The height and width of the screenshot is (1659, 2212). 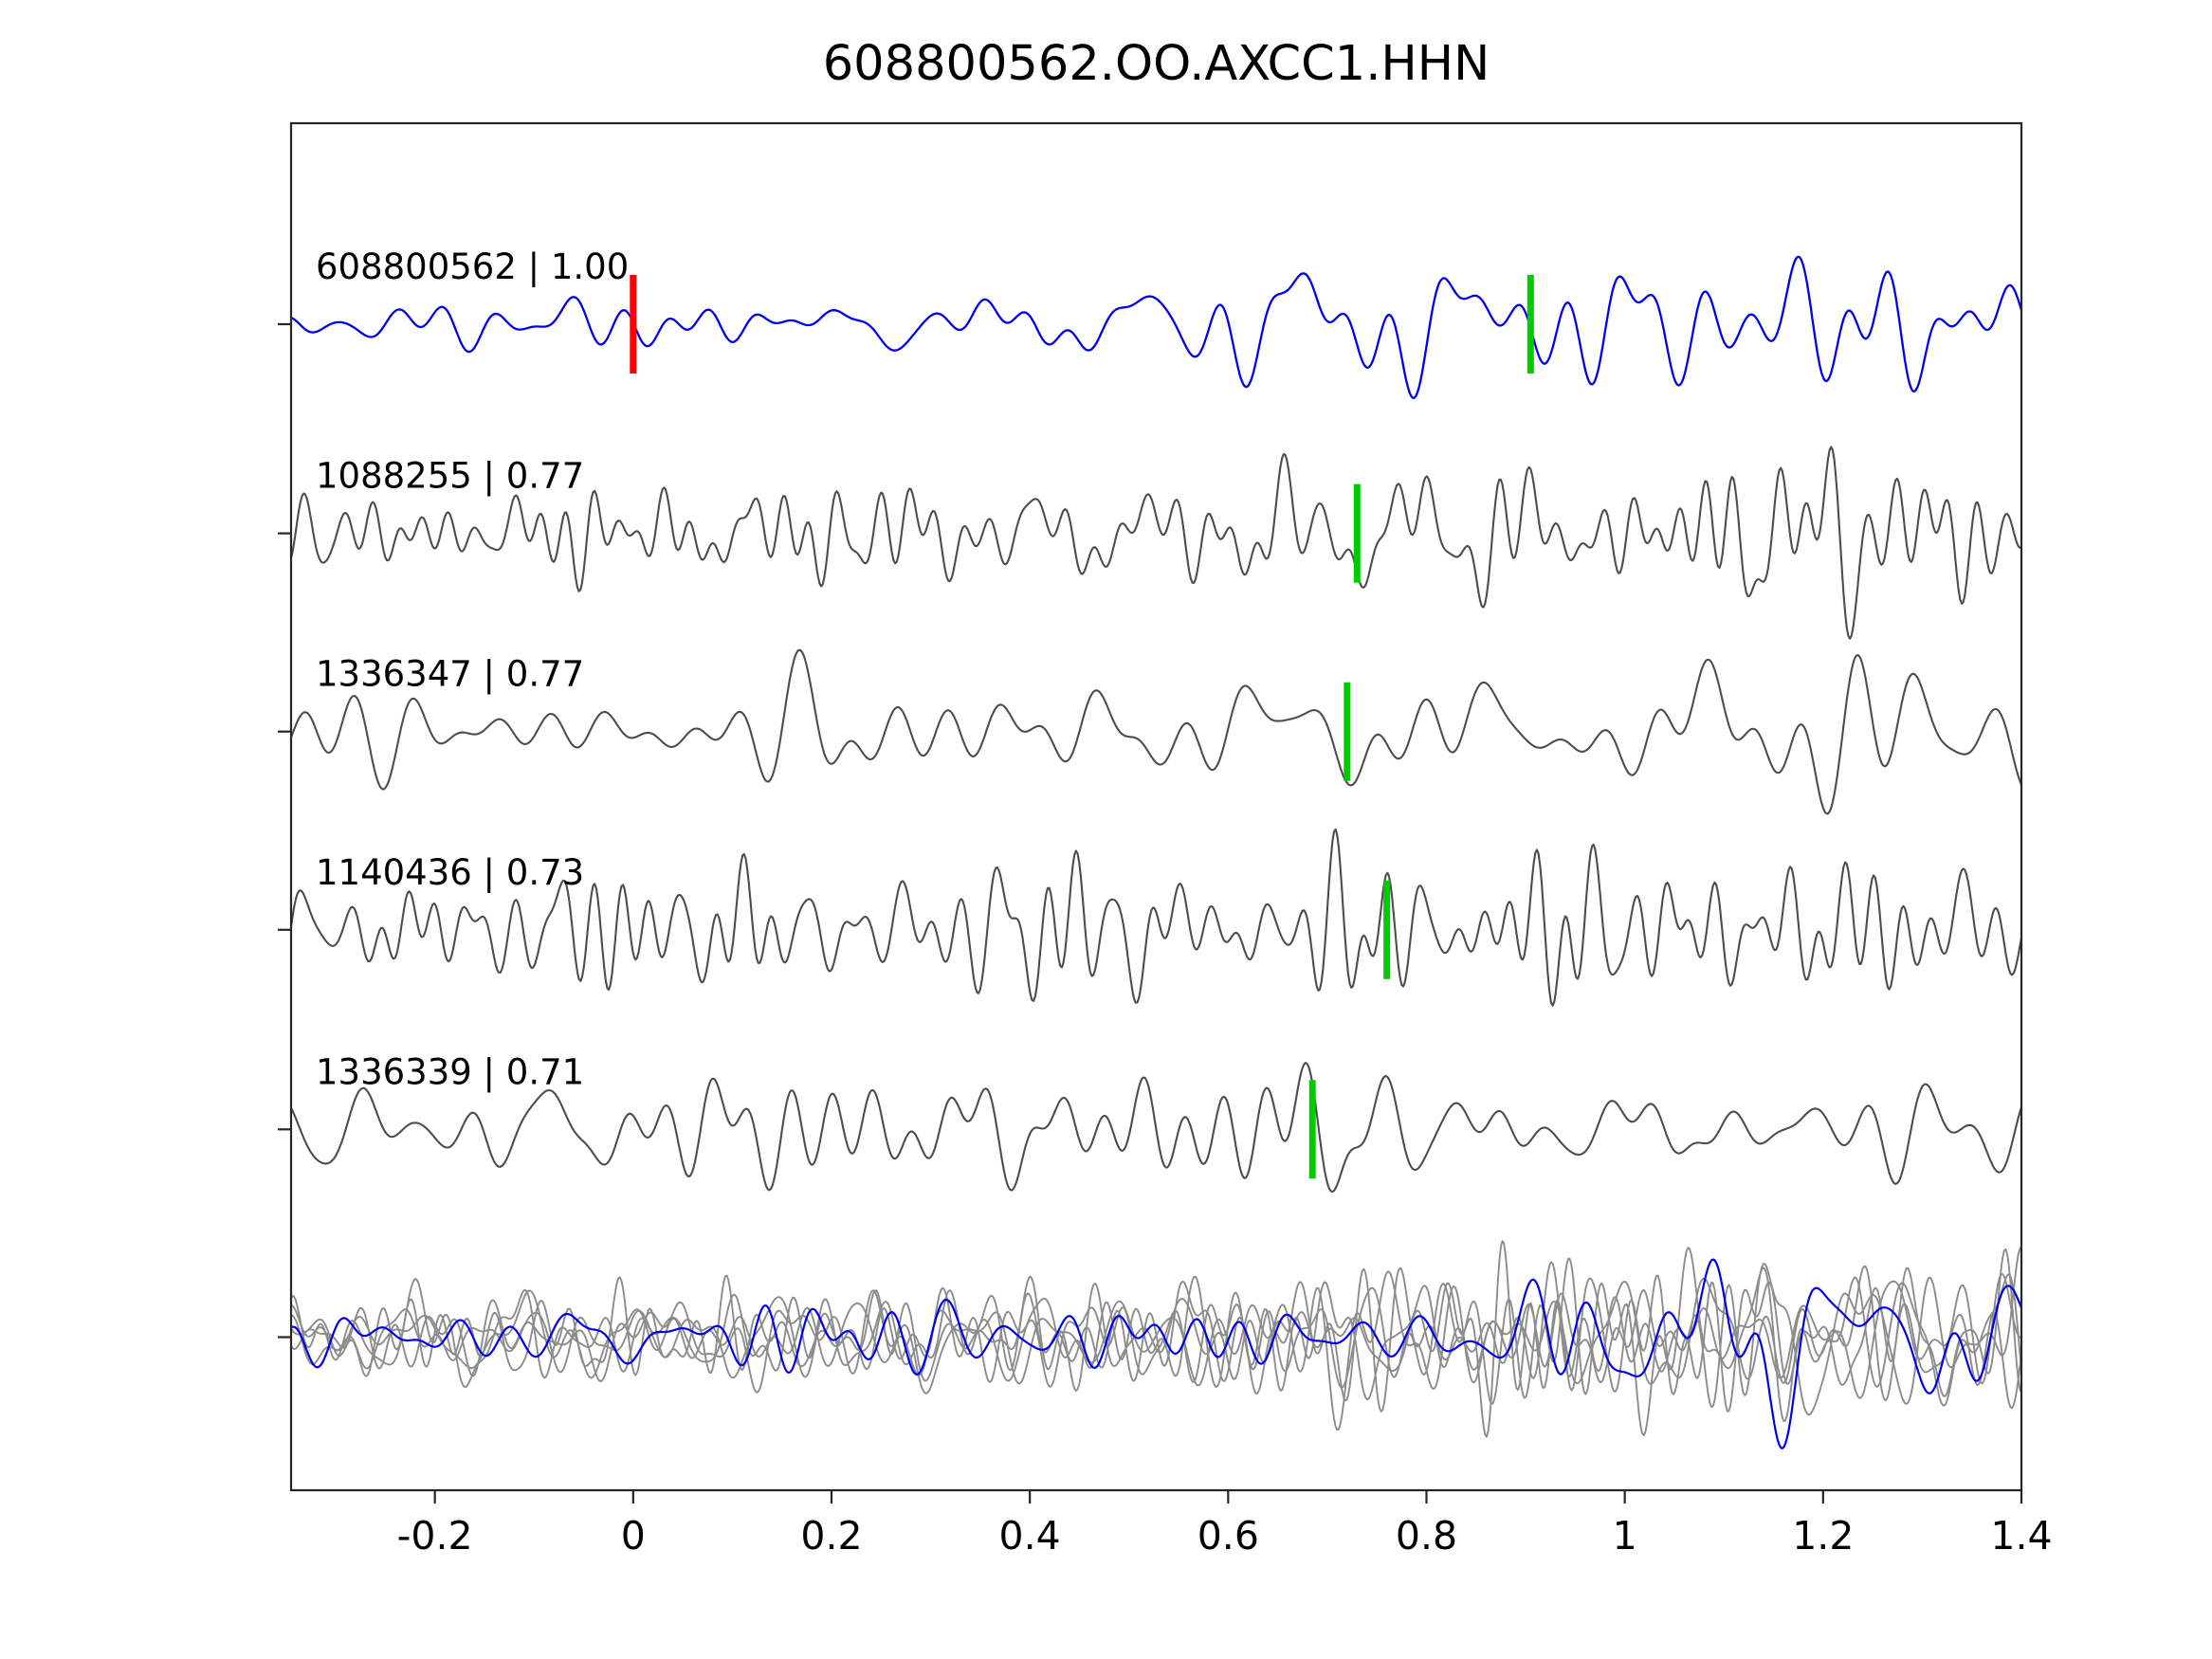 I want to click on x-tick-label: 0.4, so click(x=1030, y=1536).